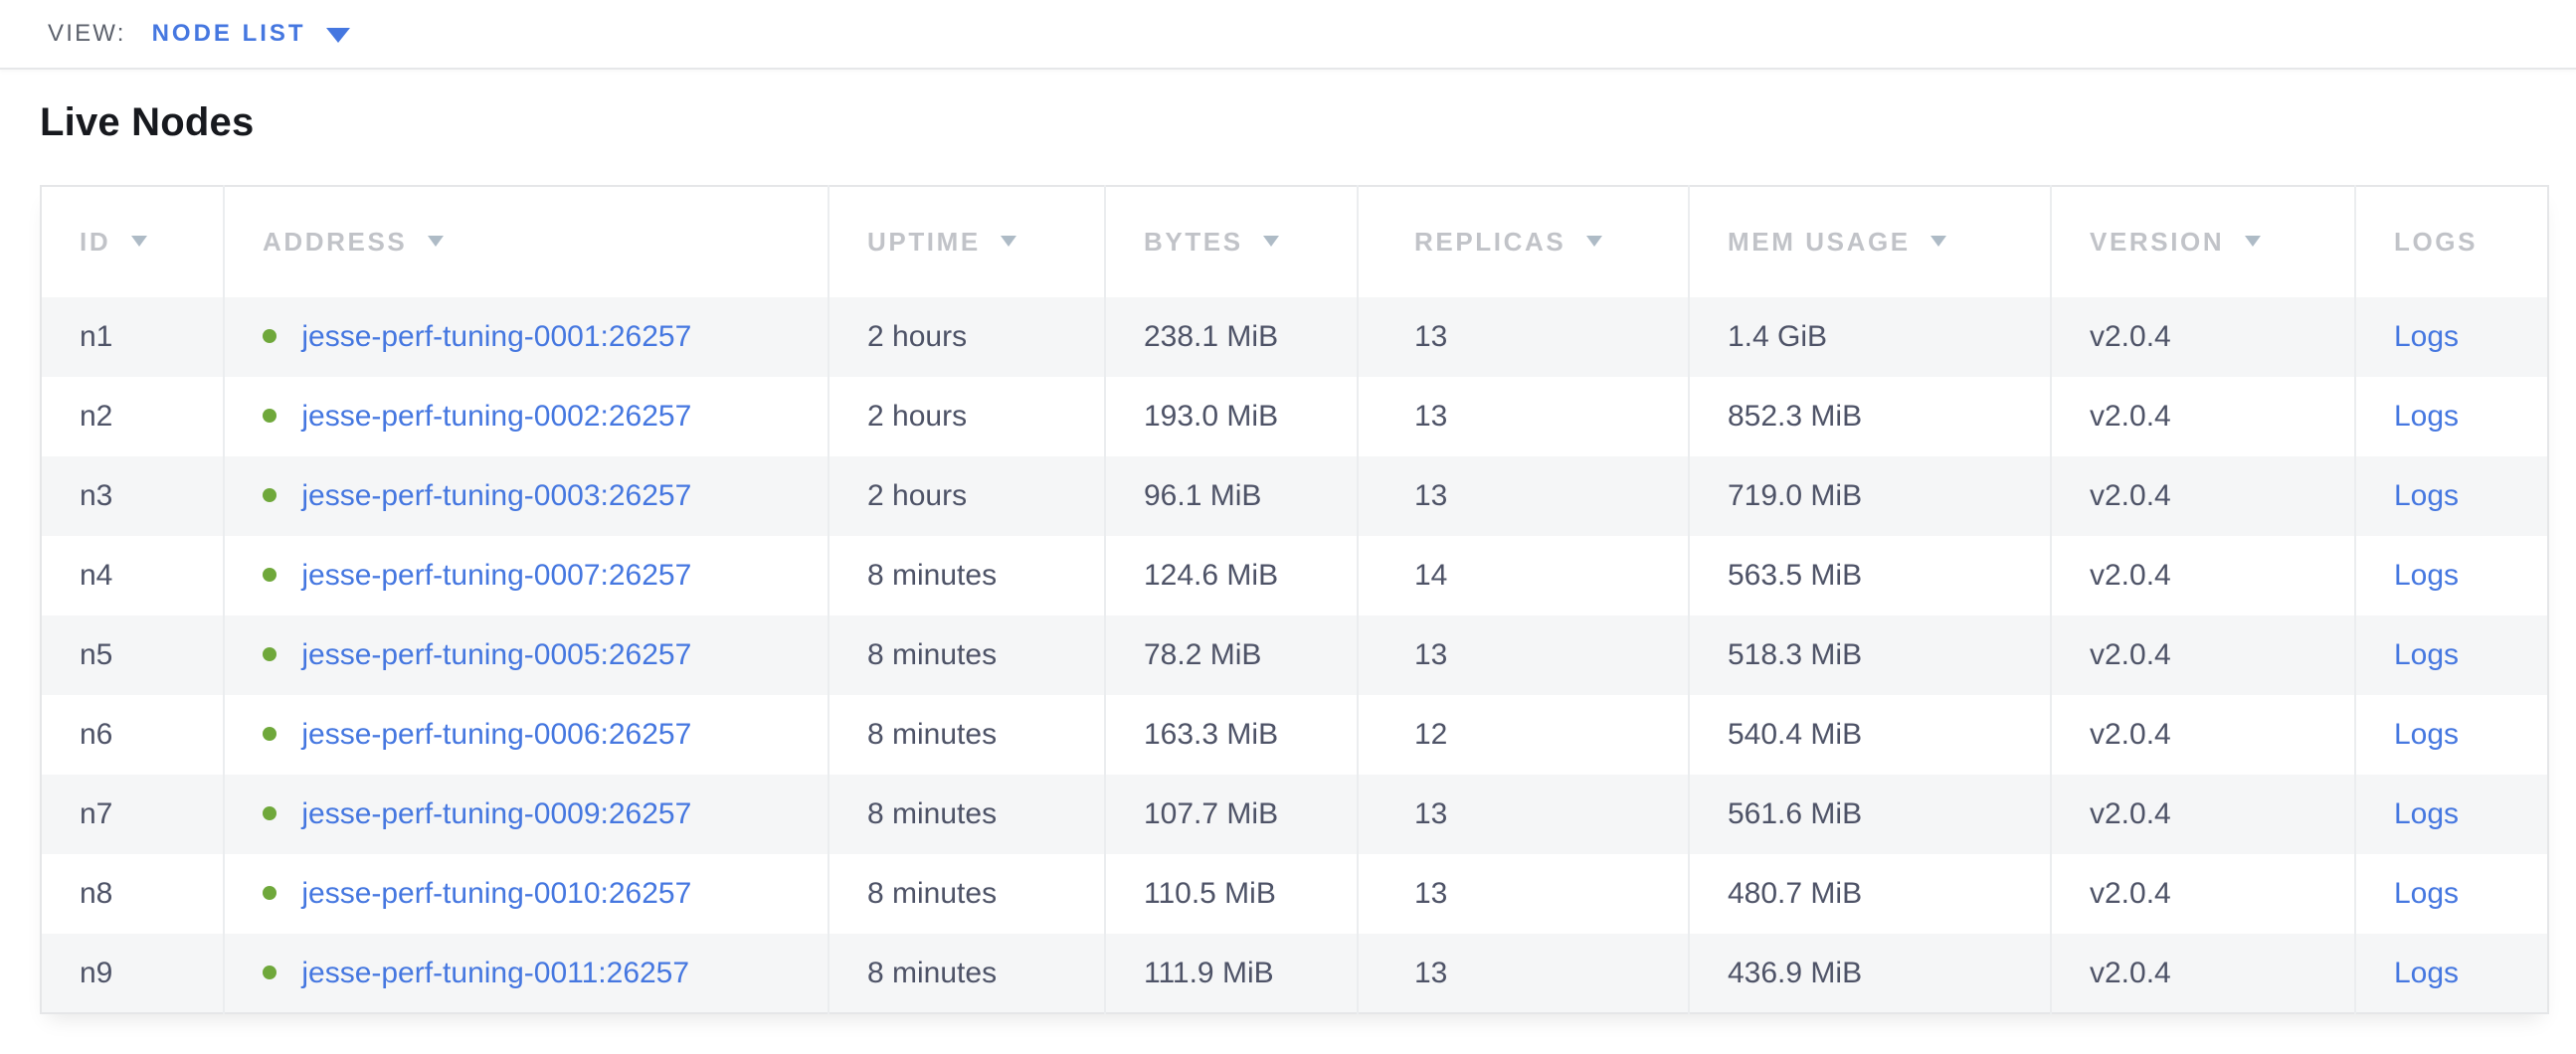 Image resolution: width=2576 pixels, height=1054 pixels. I want to click on view-label: VIEW:, so click(87, 33).